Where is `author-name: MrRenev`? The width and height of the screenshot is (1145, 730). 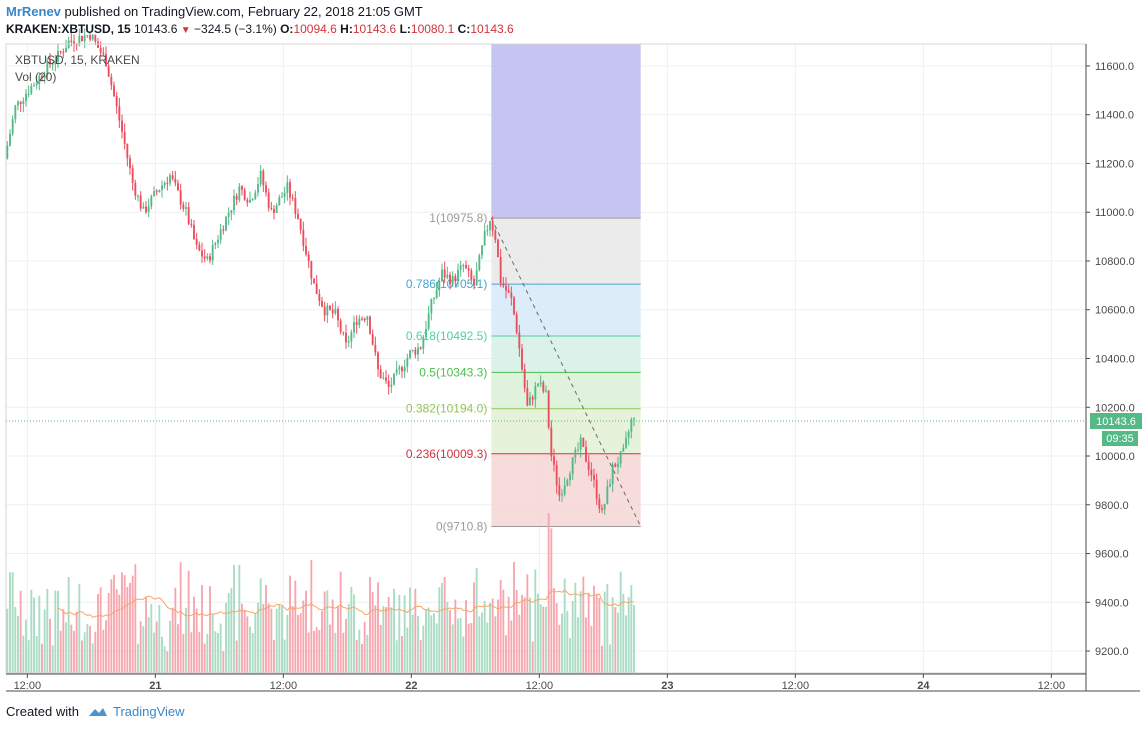 author-name: MrRenev is located at coordinates (33, 11).